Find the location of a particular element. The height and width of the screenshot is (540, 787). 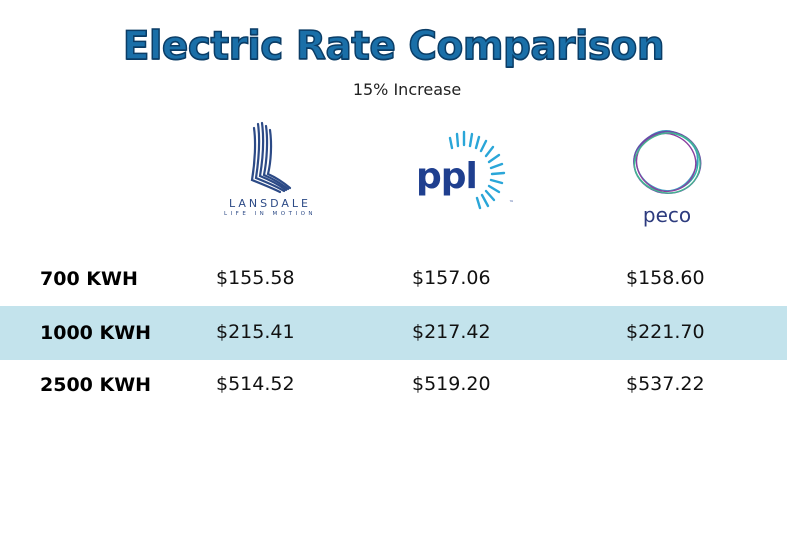

ppl-trademark: ™ is located at coordinates (511, 203).